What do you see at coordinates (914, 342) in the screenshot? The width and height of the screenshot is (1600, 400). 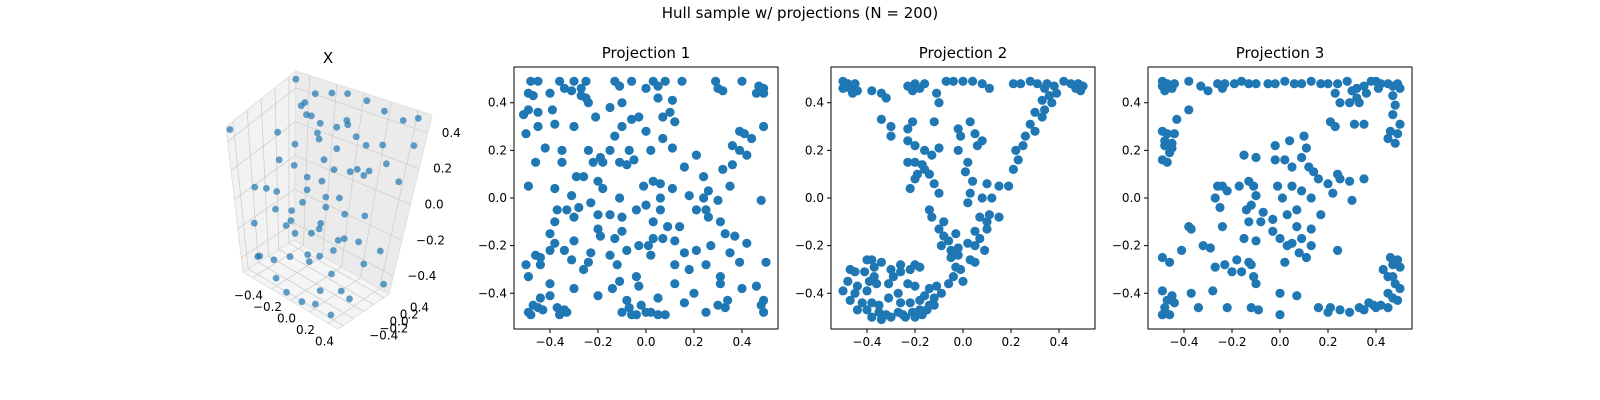 I see `projection-2-x-tick-label: −0.2` at bounding box center [914, 342].